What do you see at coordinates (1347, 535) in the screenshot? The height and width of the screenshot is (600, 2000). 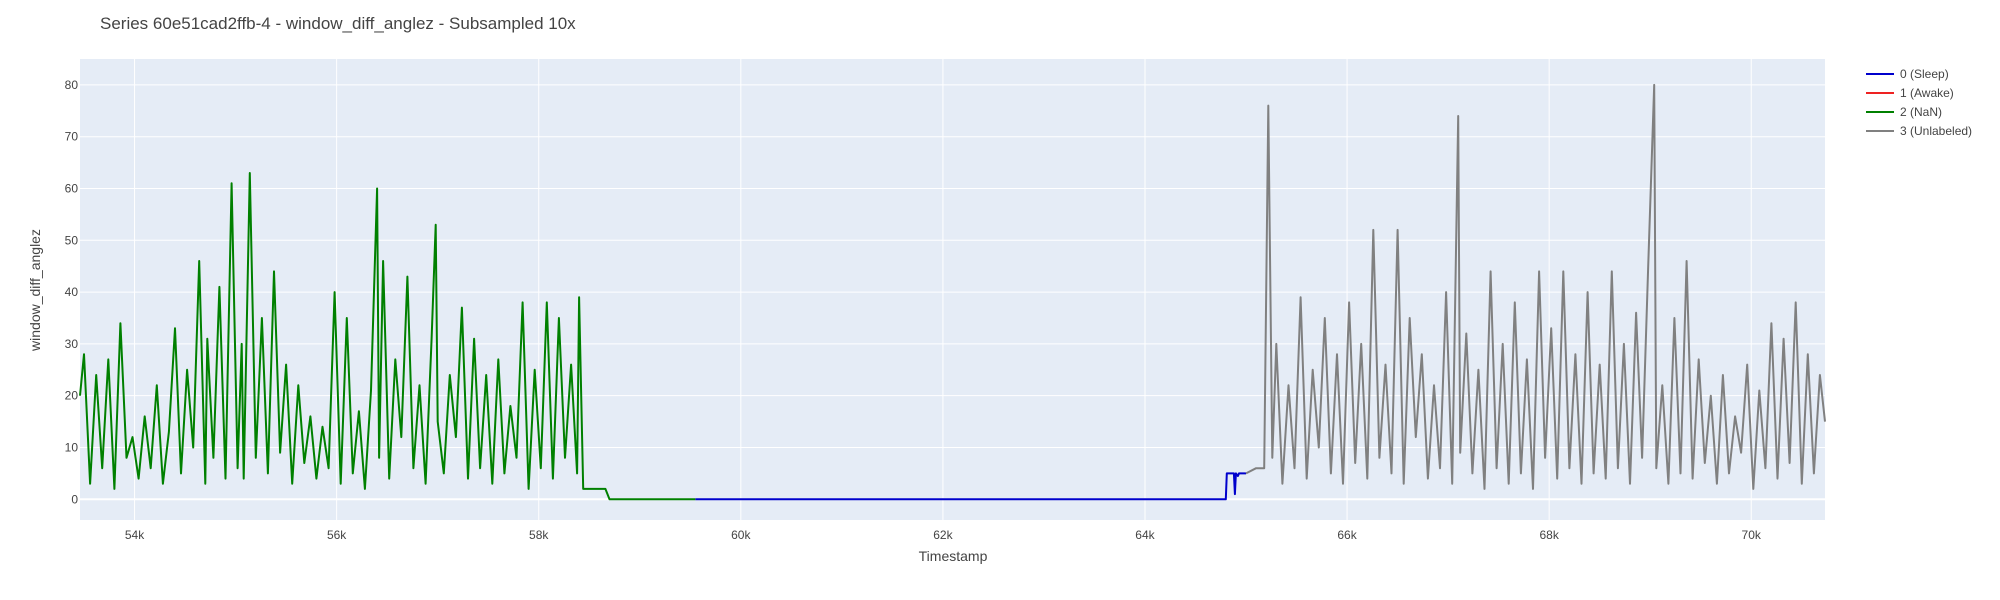 I see `x-tick-label: 66k` at bounding box center [1347, 535].